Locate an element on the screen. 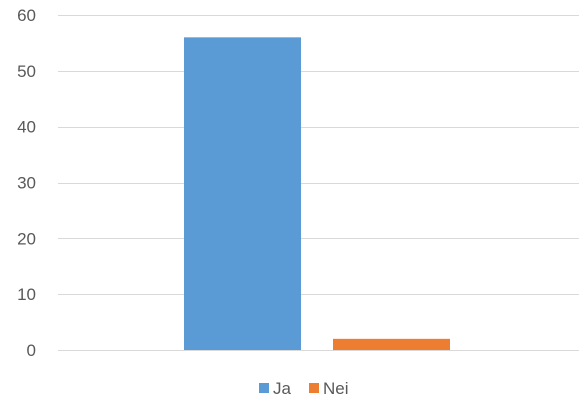 This screenshot has width=579, height=401. y-tick-label: 0 is located at coordinates (31, 350).